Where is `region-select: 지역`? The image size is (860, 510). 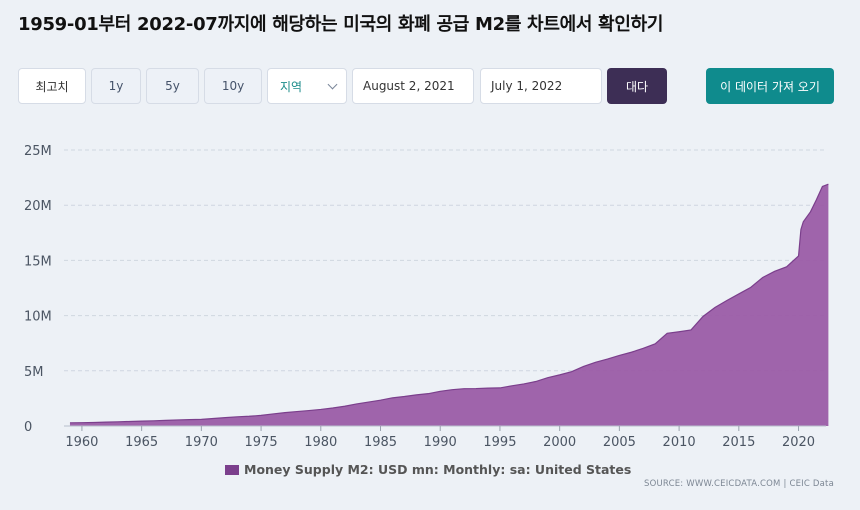
region-select: 지역 is located at coordinates (307, 86).